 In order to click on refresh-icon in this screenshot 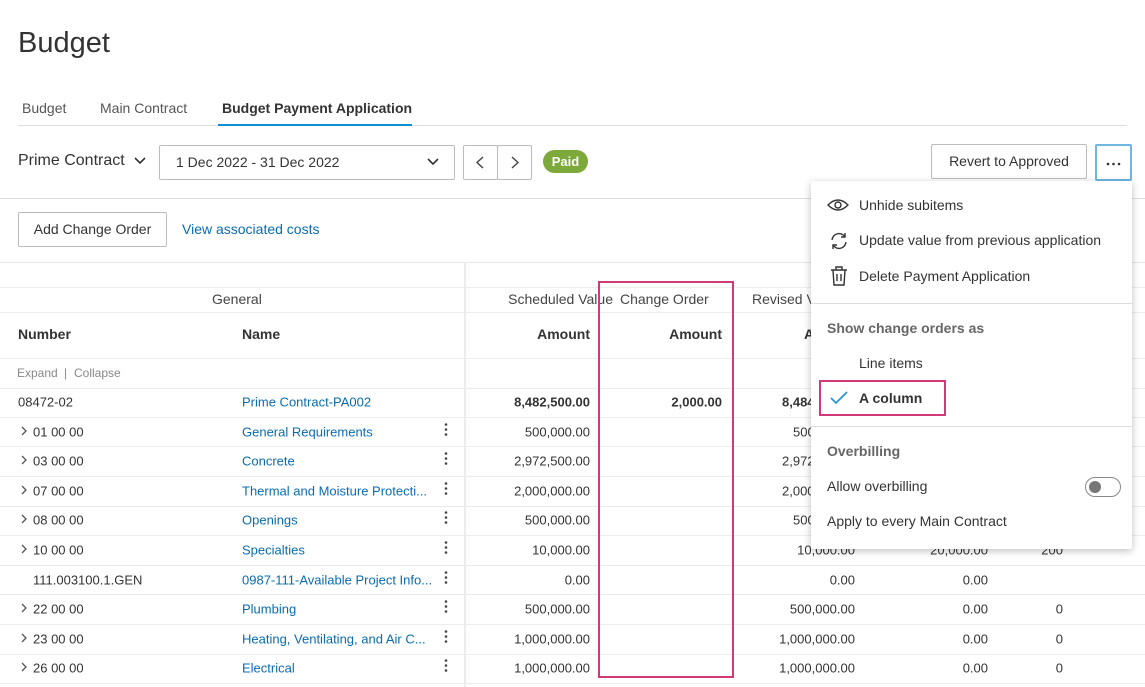, I will do `click(839, 241)`.